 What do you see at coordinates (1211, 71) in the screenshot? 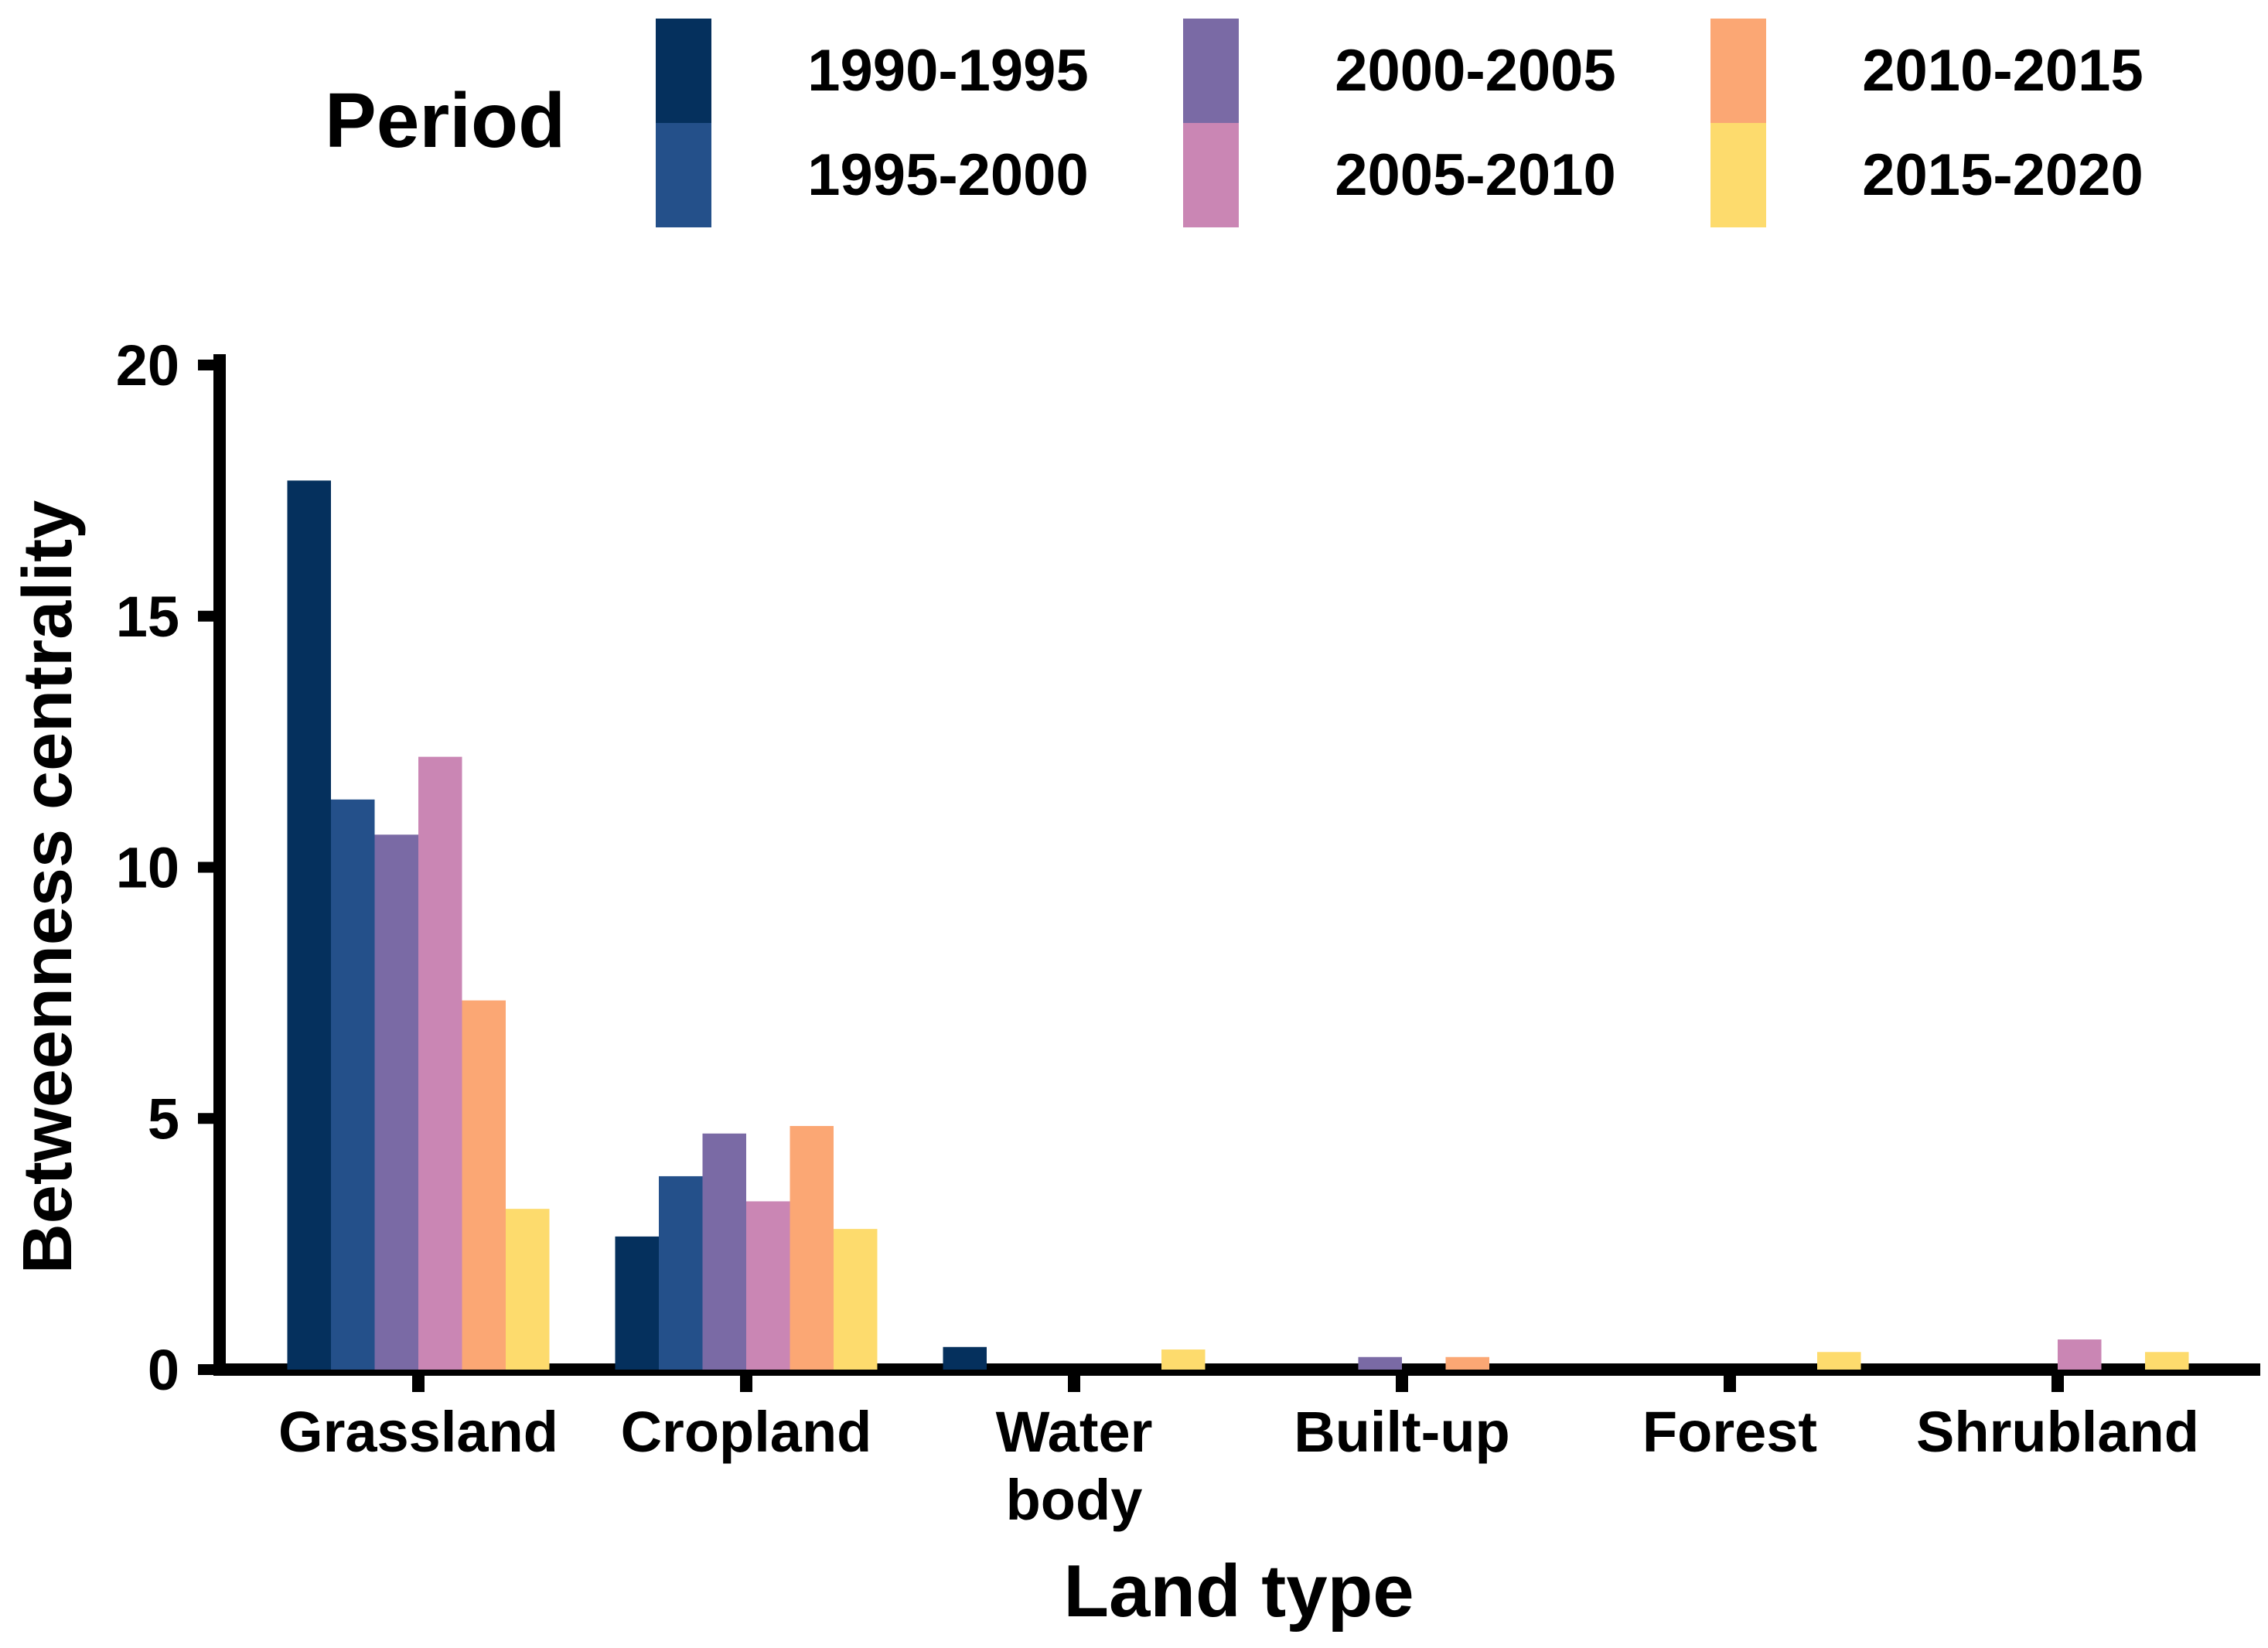
I see `legend-swatch-2000-2005` at bounding box center [1211, 71].